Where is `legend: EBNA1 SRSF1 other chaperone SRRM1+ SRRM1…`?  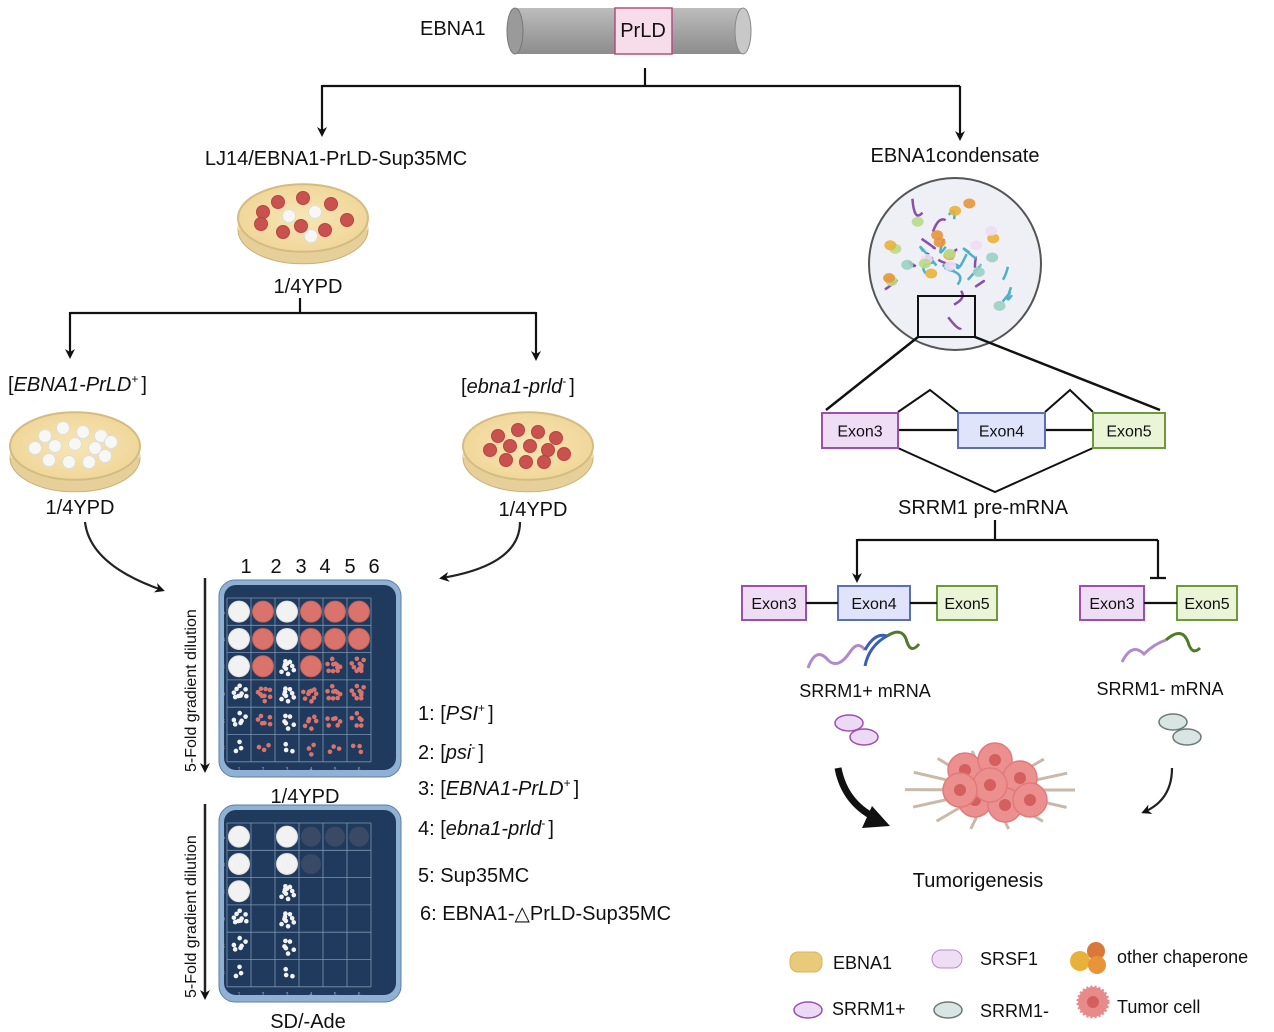
legend: EBNA1 SRSF1 other chaperone SRRM1+ SRRM1… is located at coordinates (1018, 981).